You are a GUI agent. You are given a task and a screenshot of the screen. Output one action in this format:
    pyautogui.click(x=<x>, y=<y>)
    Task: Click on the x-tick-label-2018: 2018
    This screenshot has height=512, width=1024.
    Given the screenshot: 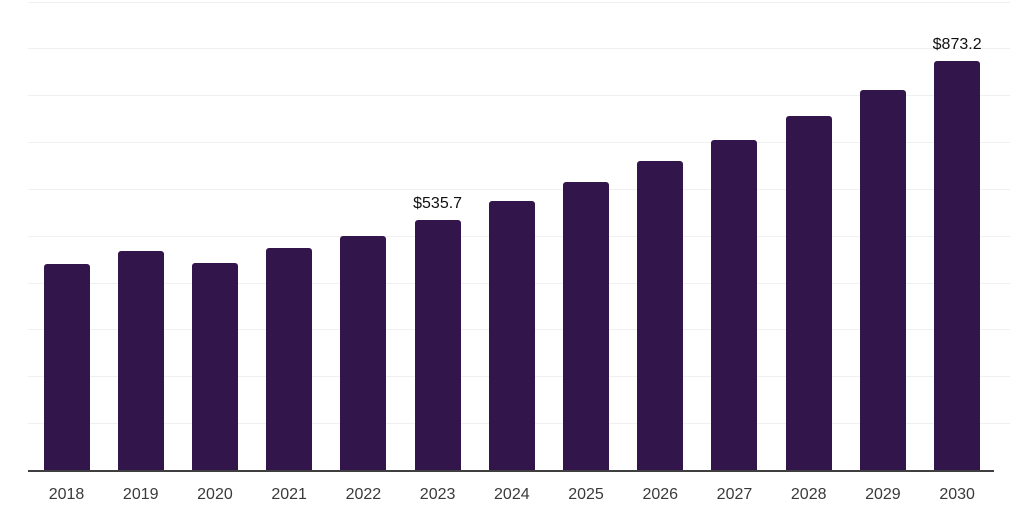 What is the action you would take?
    pyautogui.click(x=66, y=494)
    